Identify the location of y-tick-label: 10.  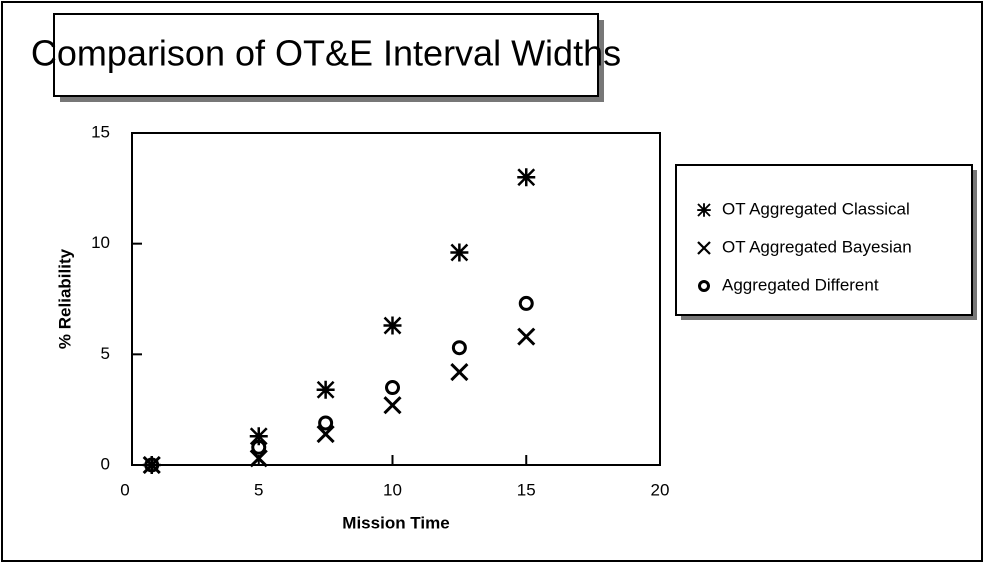
(100, 242).